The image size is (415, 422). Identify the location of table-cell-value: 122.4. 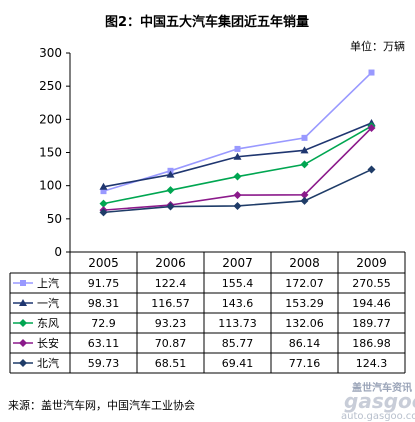
(171, 283).